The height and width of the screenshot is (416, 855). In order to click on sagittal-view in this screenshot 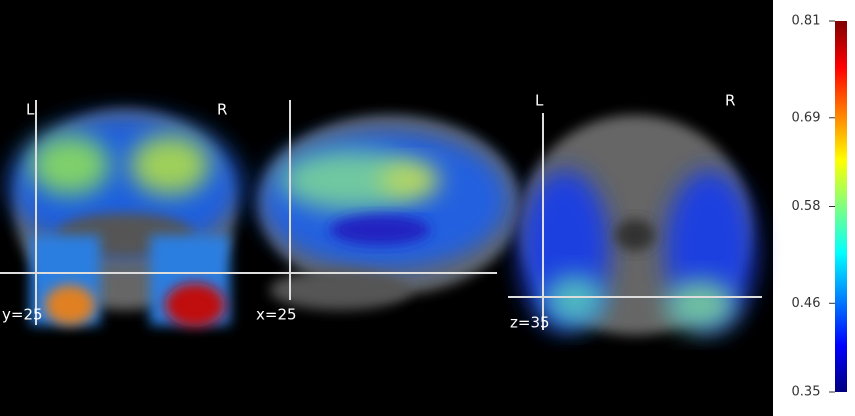, I will do `click(390, 212)`.